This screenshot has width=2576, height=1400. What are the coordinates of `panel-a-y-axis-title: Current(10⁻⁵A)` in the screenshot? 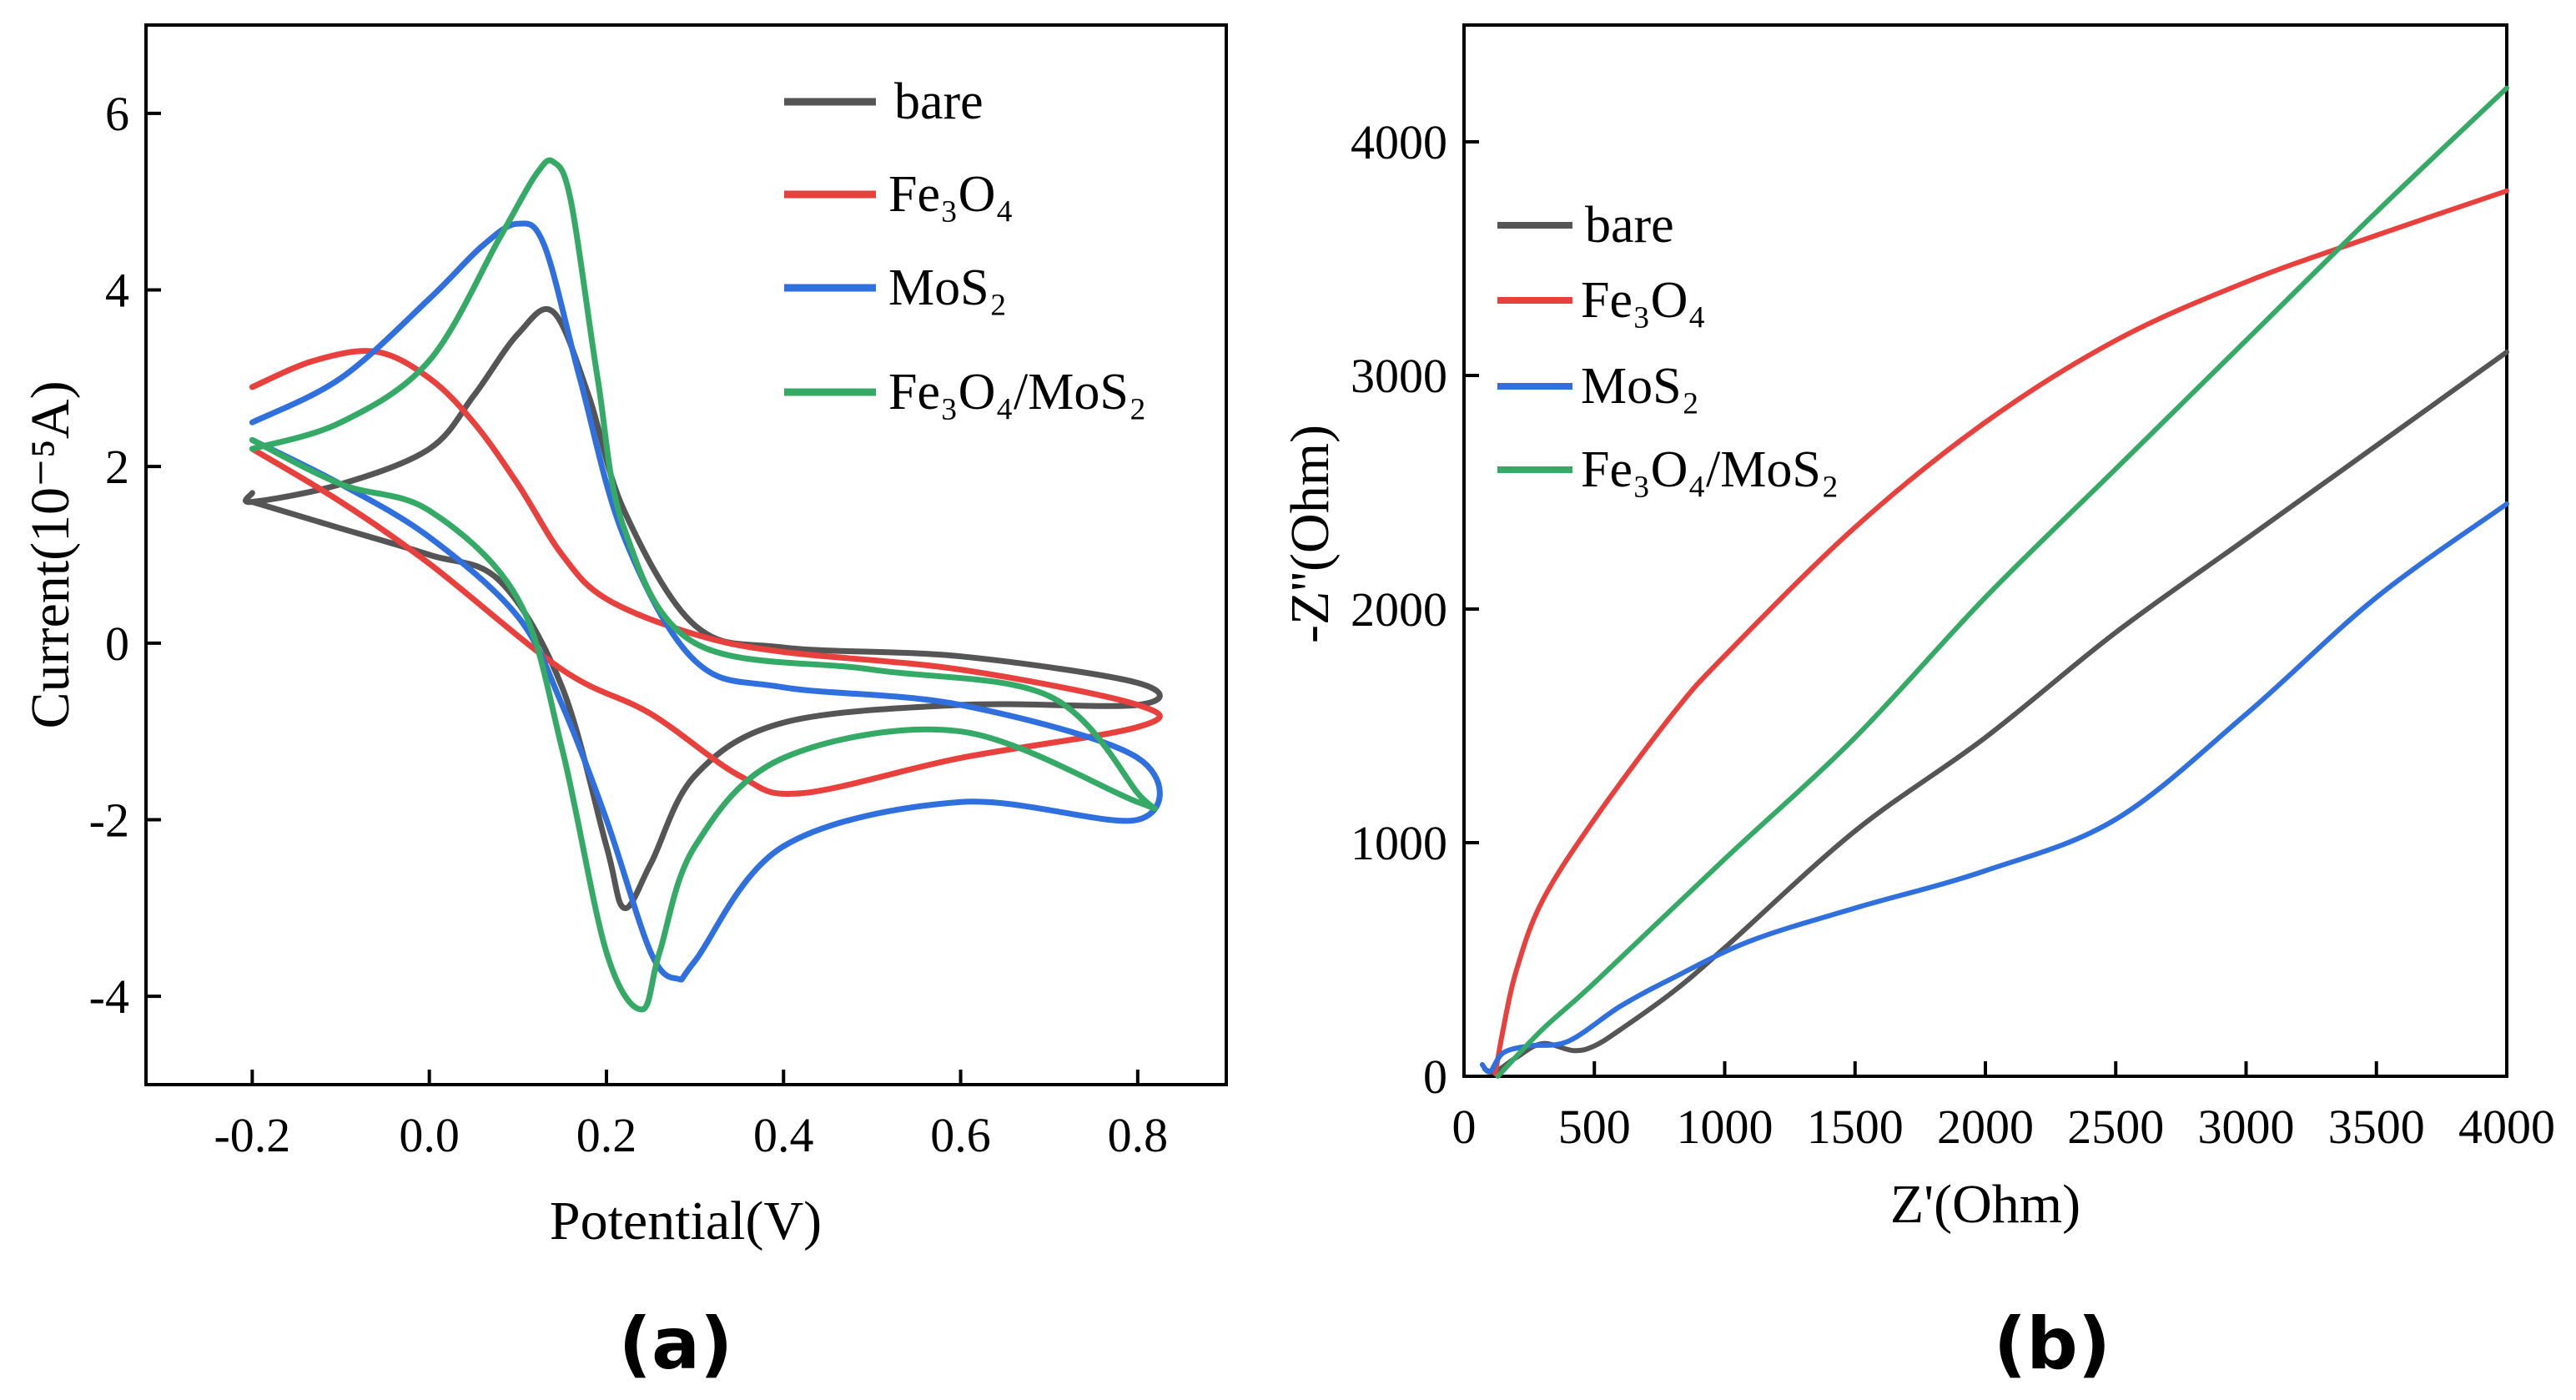 It's located at (50, 554).